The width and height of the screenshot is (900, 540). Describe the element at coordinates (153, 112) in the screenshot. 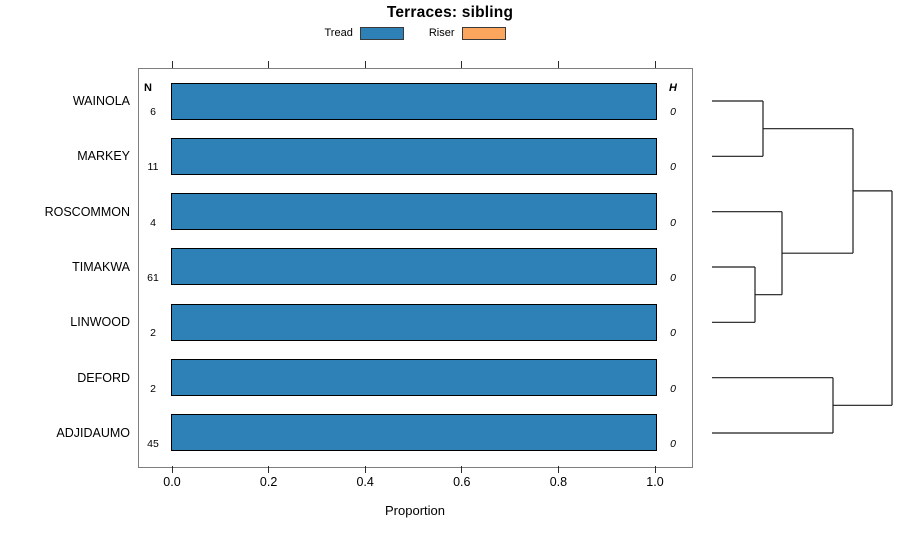

I see `n-value: 6` at that location.